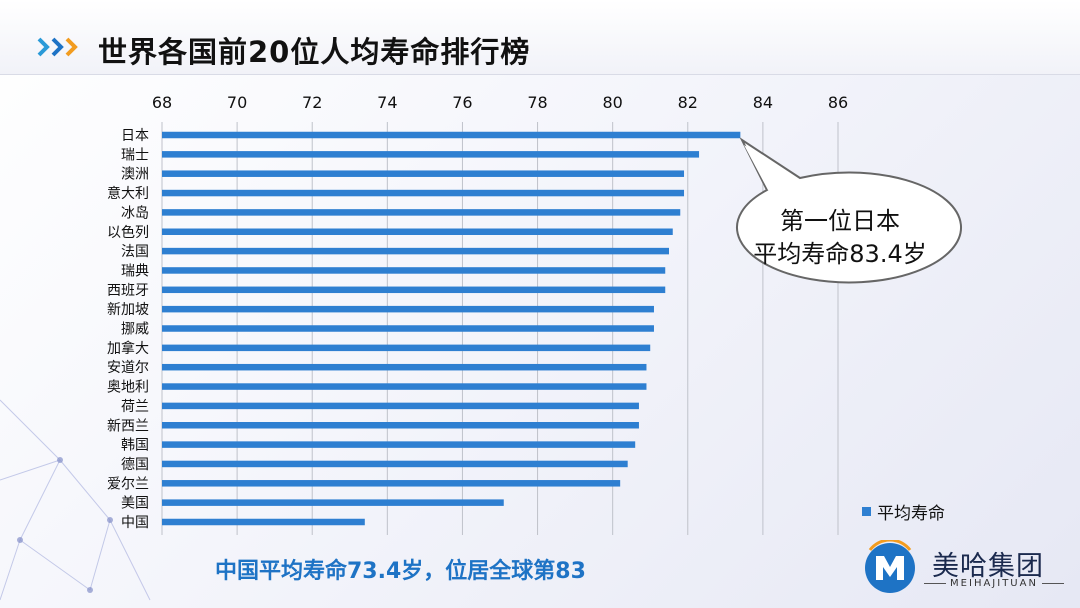  I want to click on category-label: 法国, so click(135, 252).